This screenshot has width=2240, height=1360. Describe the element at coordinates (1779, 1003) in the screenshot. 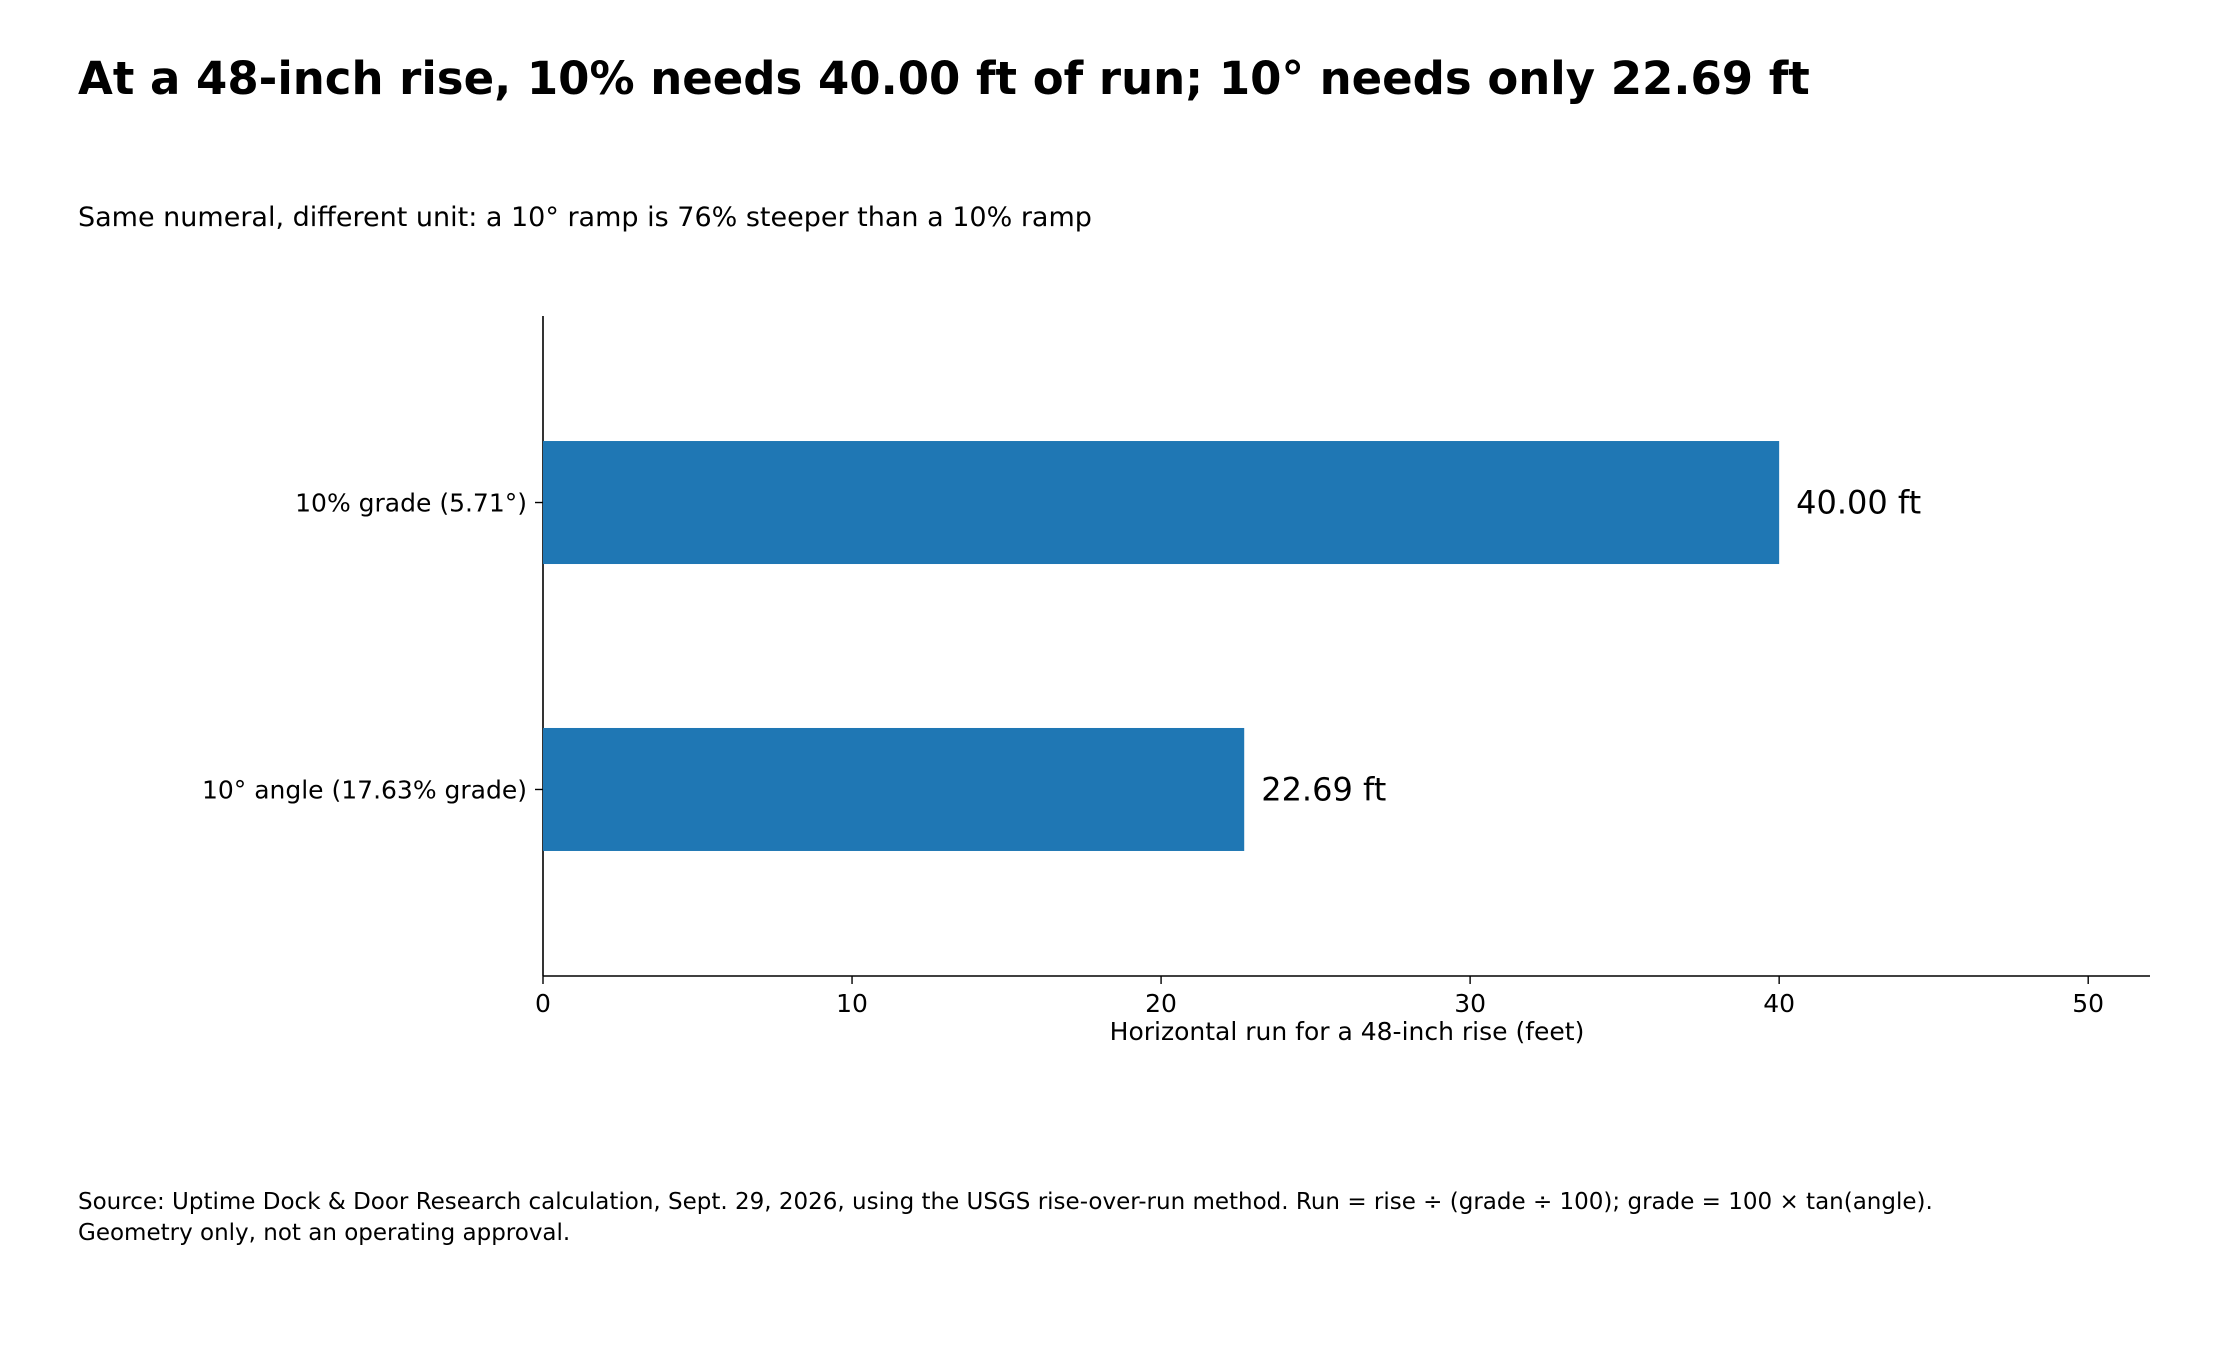

I see `x-tick-label: 40` at that location.